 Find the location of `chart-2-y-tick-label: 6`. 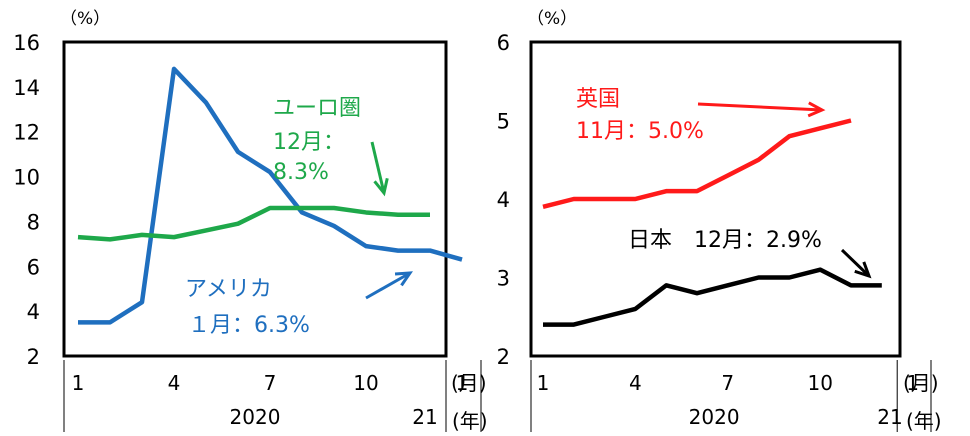

chart-2-y-tick-label: 6 is located at coordinates (503, 43).